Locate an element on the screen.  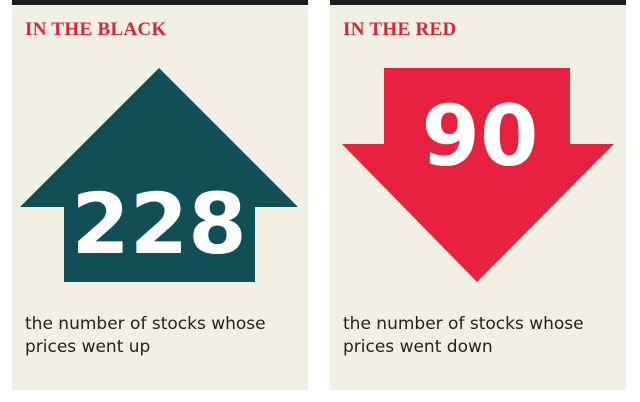
panel-heading: IN THE RED is located at coordinates (400, 29).